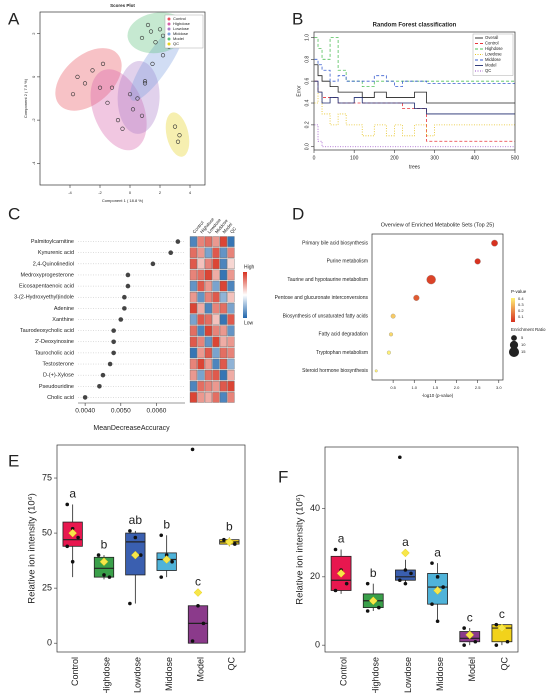 This screenshot has width=550, height=693. Describe the element at coordinates (104, 567) in the screenshot. I see `box` at that location.